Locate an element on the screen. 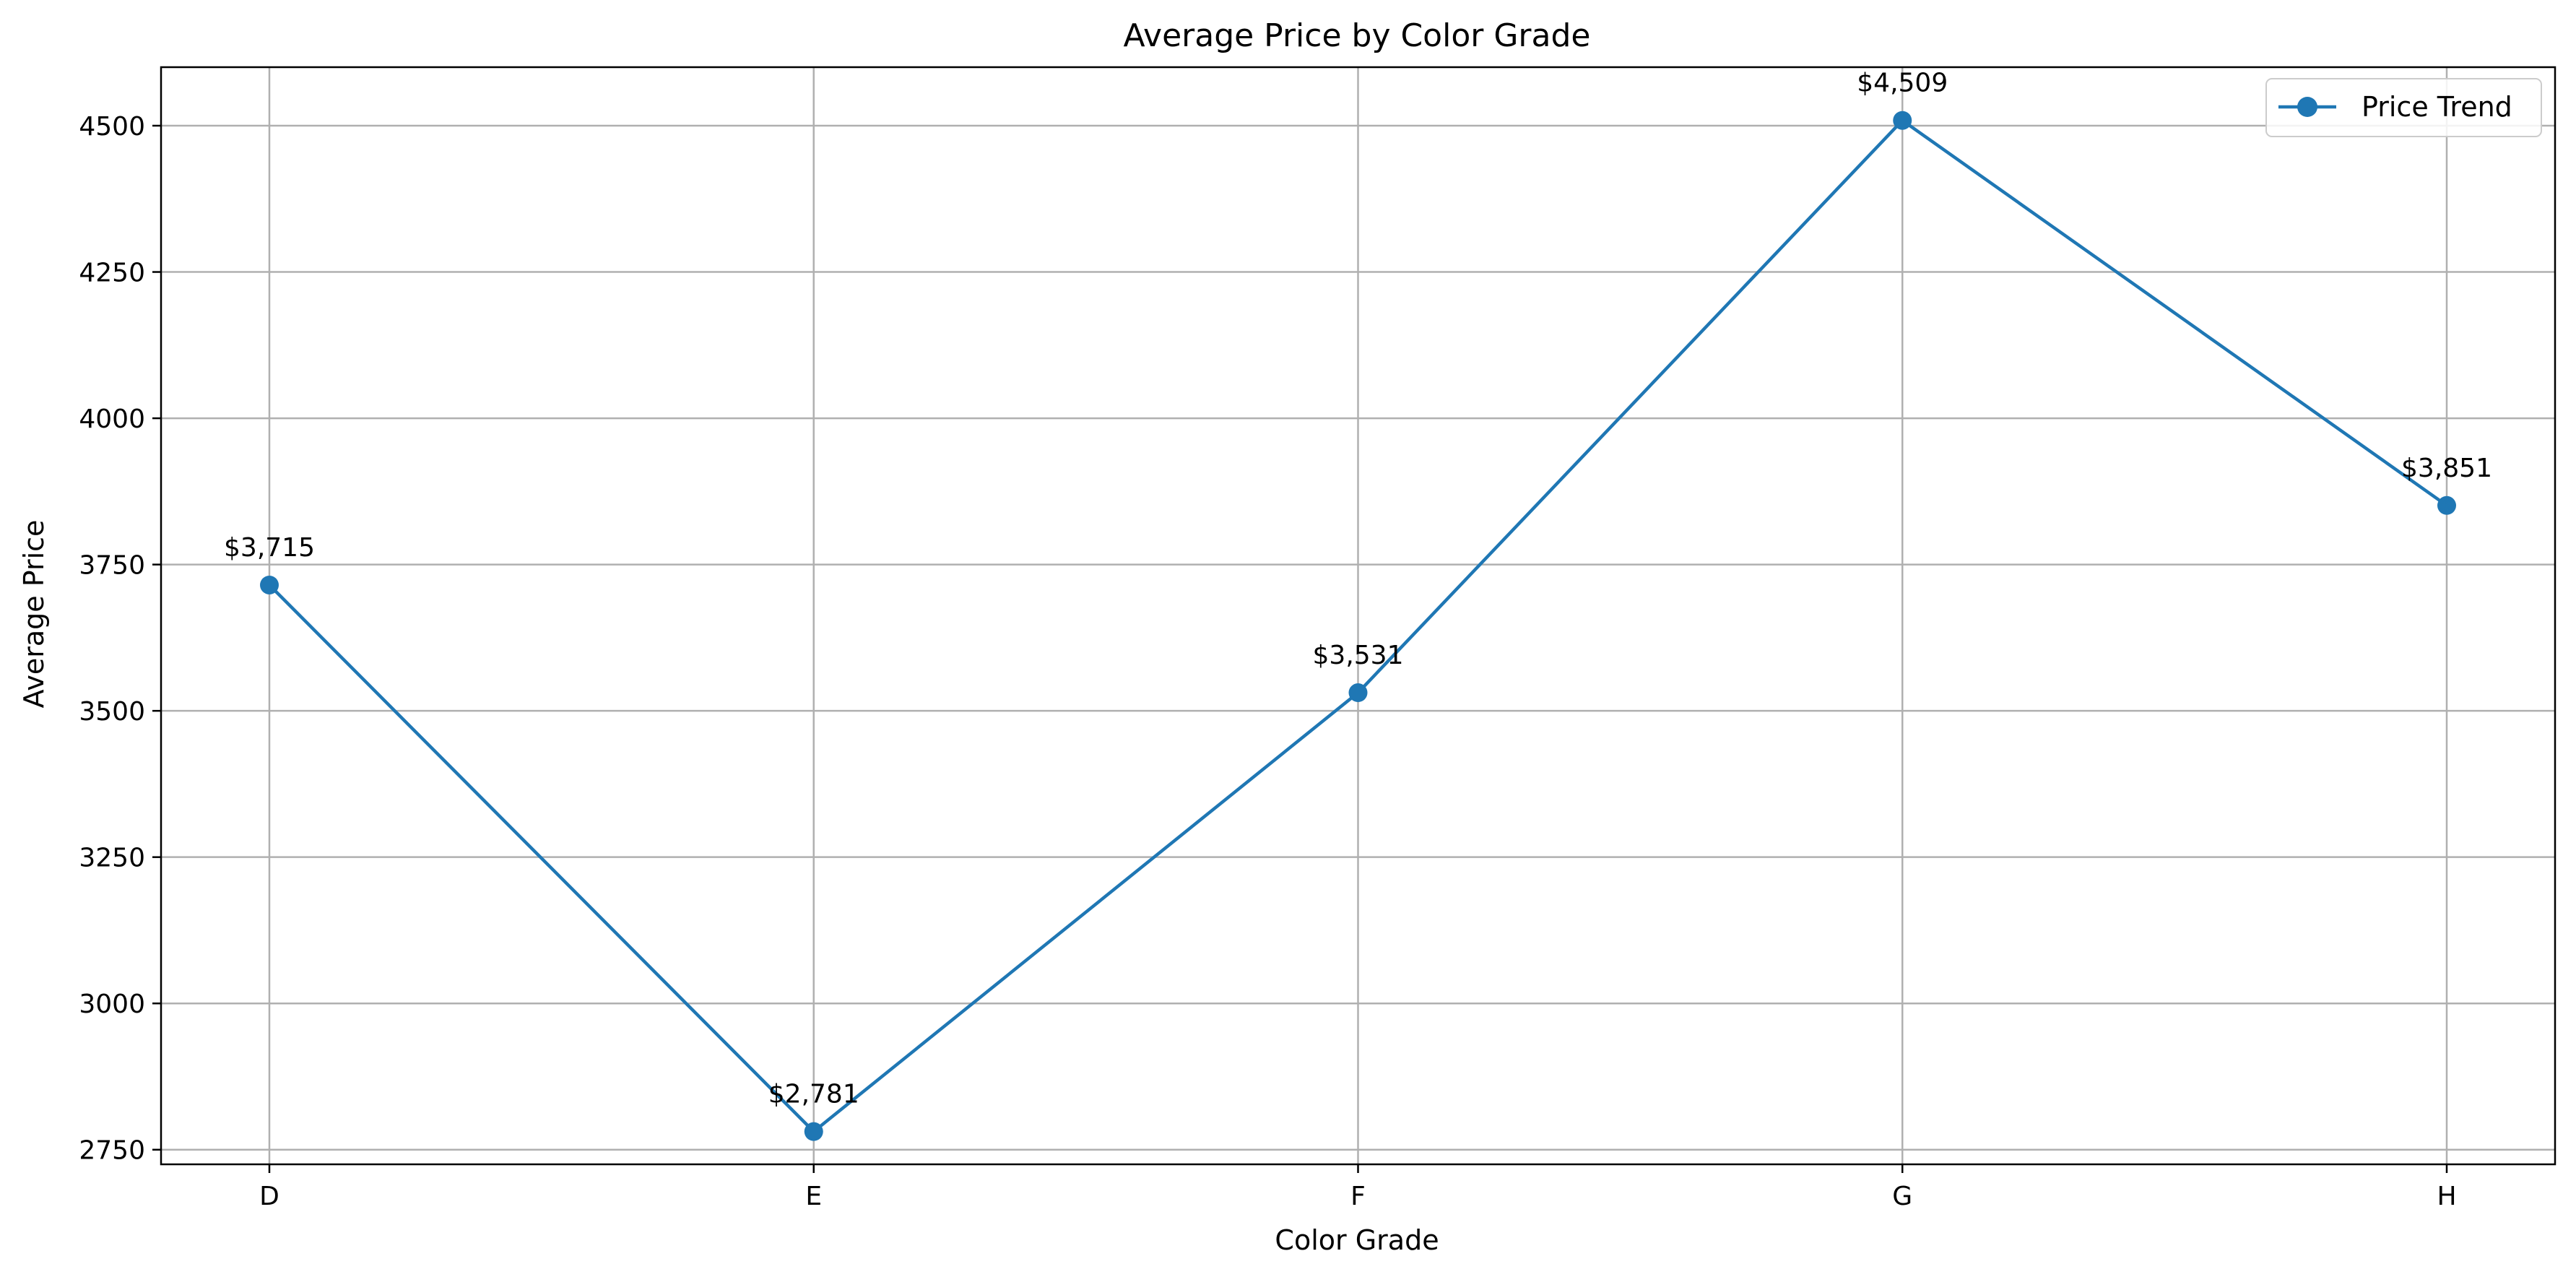  y-tick-label: 3750 is located at coordinates (112, 566).